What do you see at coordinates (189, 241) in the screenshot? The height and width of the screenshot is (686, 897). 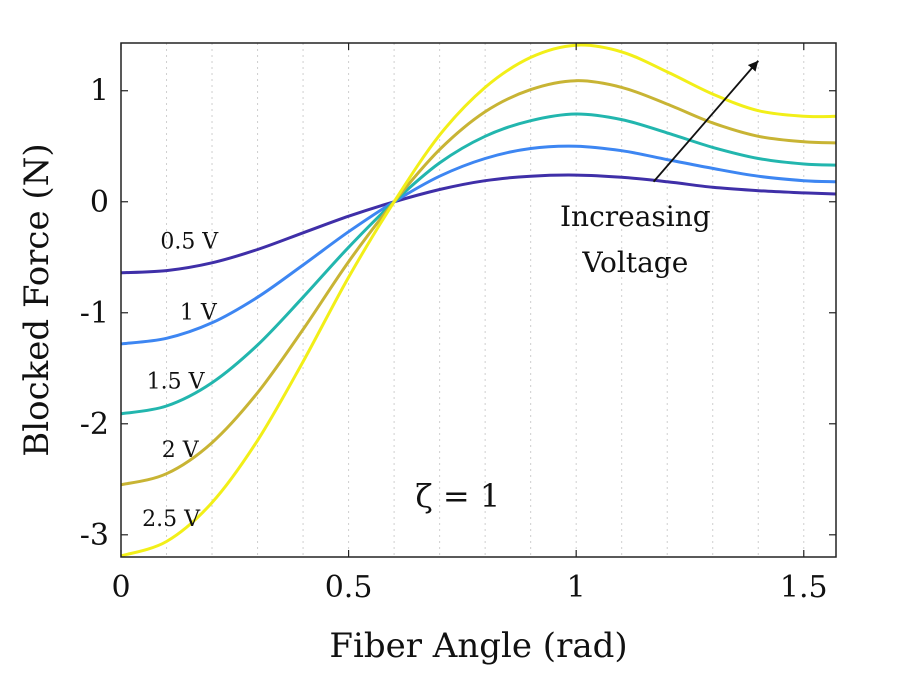 I see `series-label: 0.5 V` at bounding box center [189, 241].